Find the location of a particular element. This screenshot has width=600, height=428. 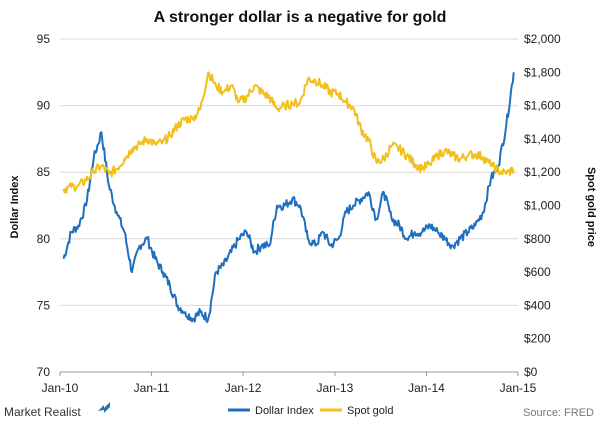

x-tick-label: Jan-13 is located at coordinates (335, 388).